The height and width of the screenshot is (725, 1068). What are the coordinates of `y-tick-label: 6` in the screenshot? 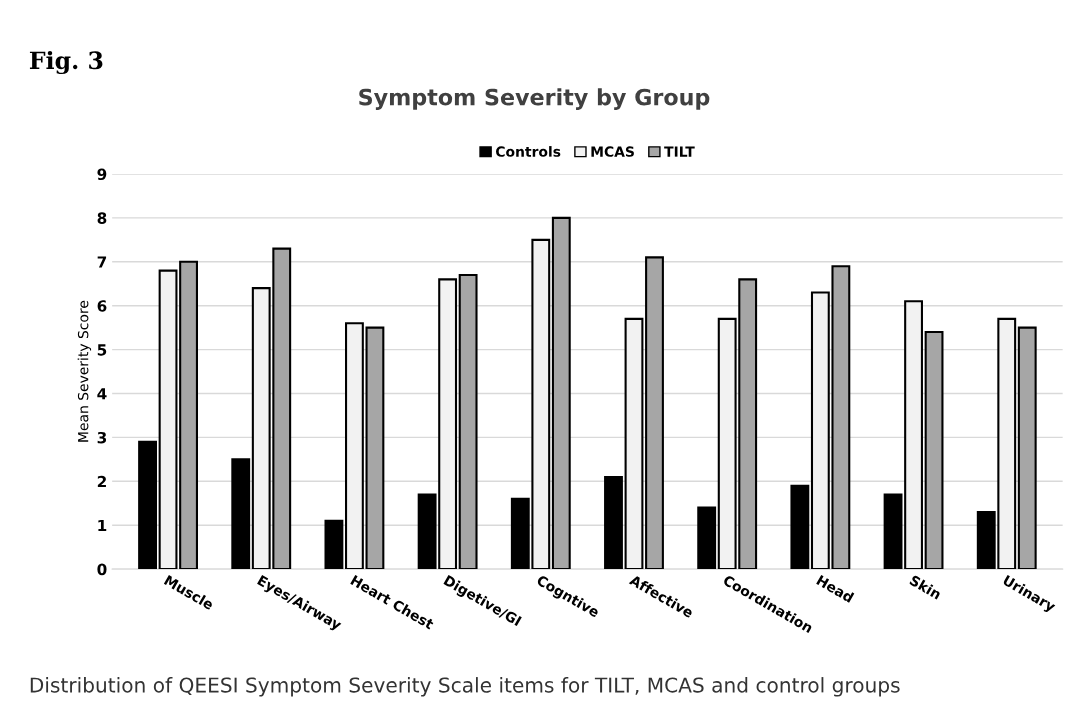 It's located at (102, 306).